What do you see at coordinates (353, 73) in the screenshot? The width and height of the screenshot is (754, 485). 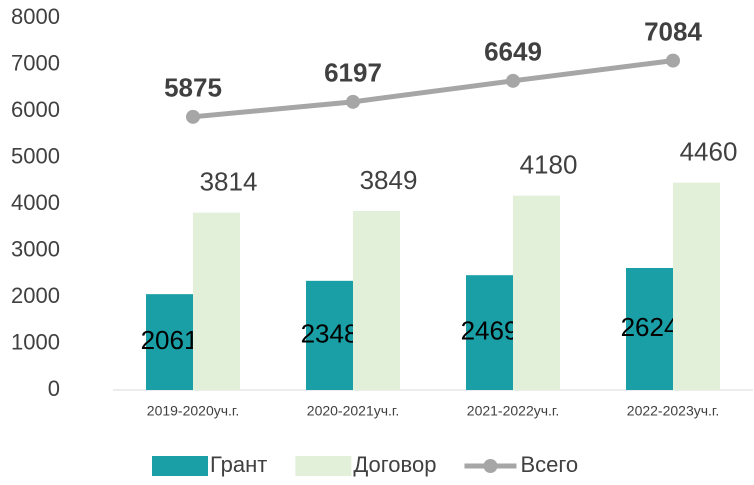 I see `data-label: 6197` at bounding box center [353, 73].